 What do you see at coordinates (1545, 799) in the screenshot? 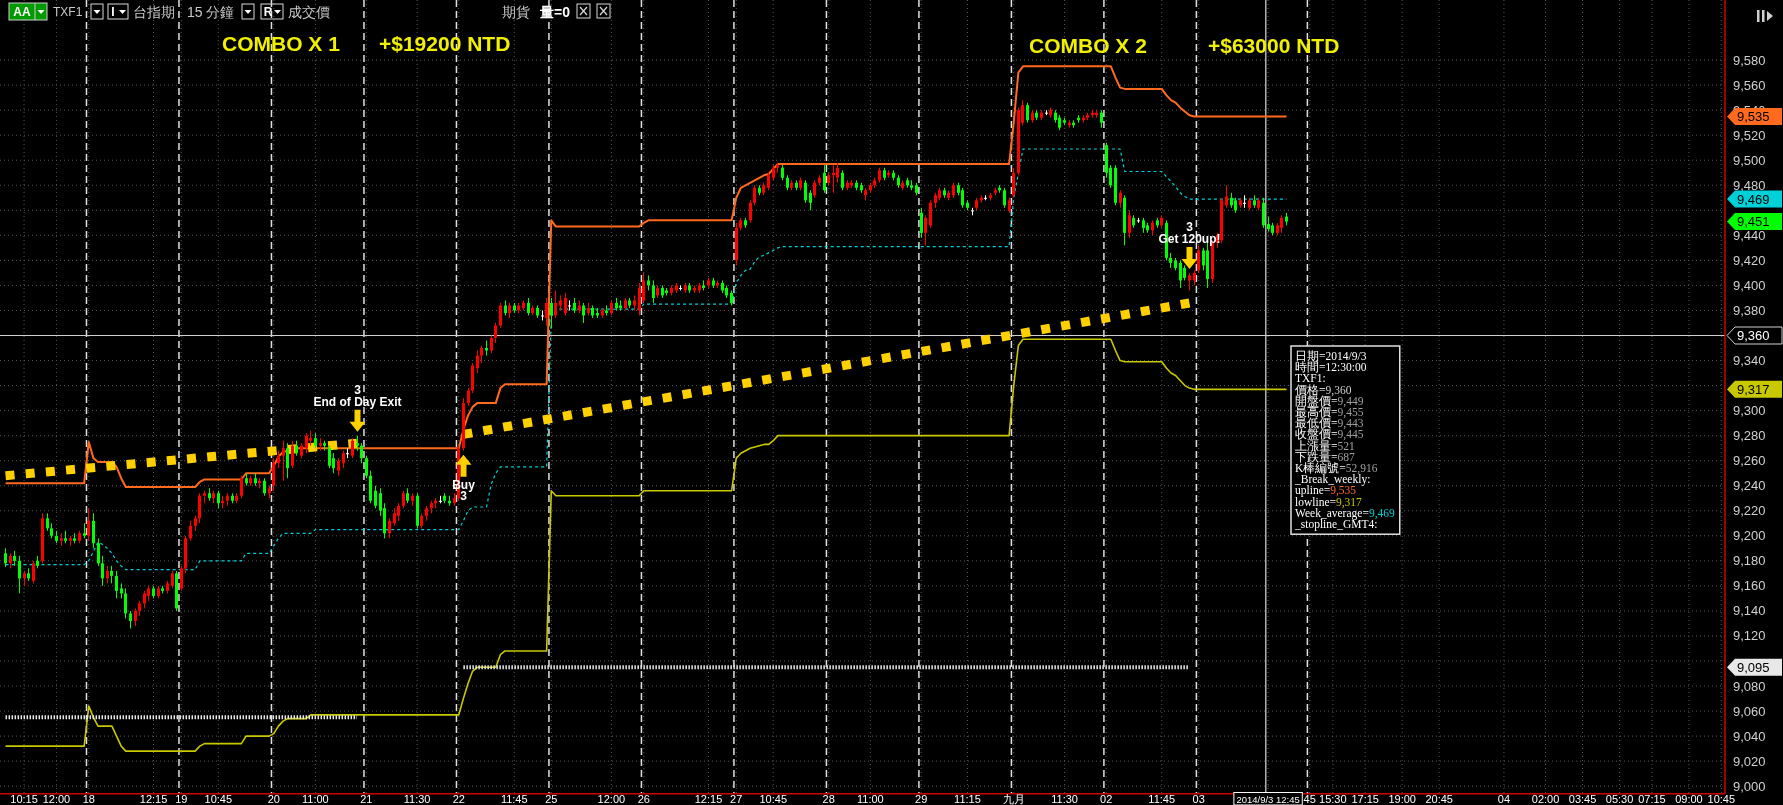
I see `x-tick-label: 02:00` at bounding box center [1545, 799].